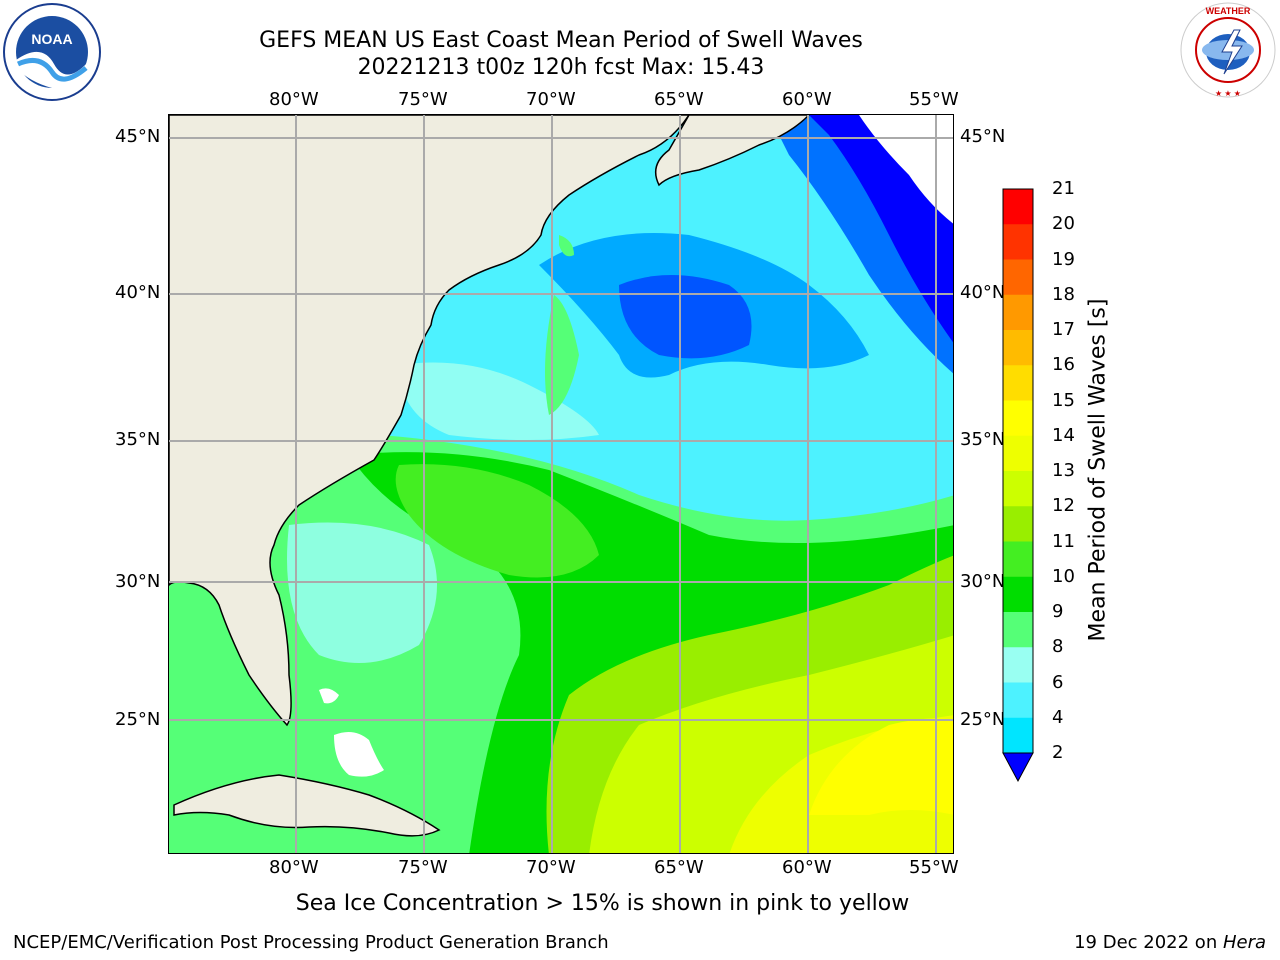 This screenshot has width=1280, height=960. Describe the element at coordinates (138, 439) in the screenshot. I see `lat-tick-left-35n: 35°N` at that location.